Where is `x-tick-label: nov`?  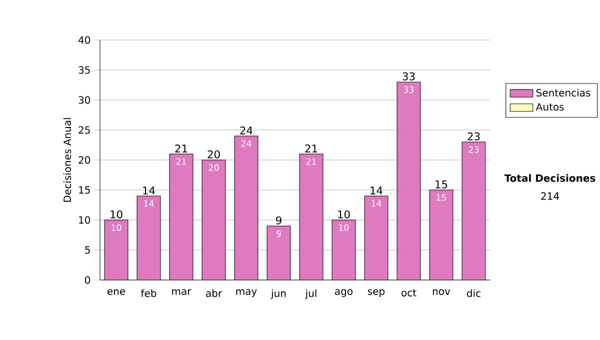 x-tick-label: nov is located at coordinates (441, 292).